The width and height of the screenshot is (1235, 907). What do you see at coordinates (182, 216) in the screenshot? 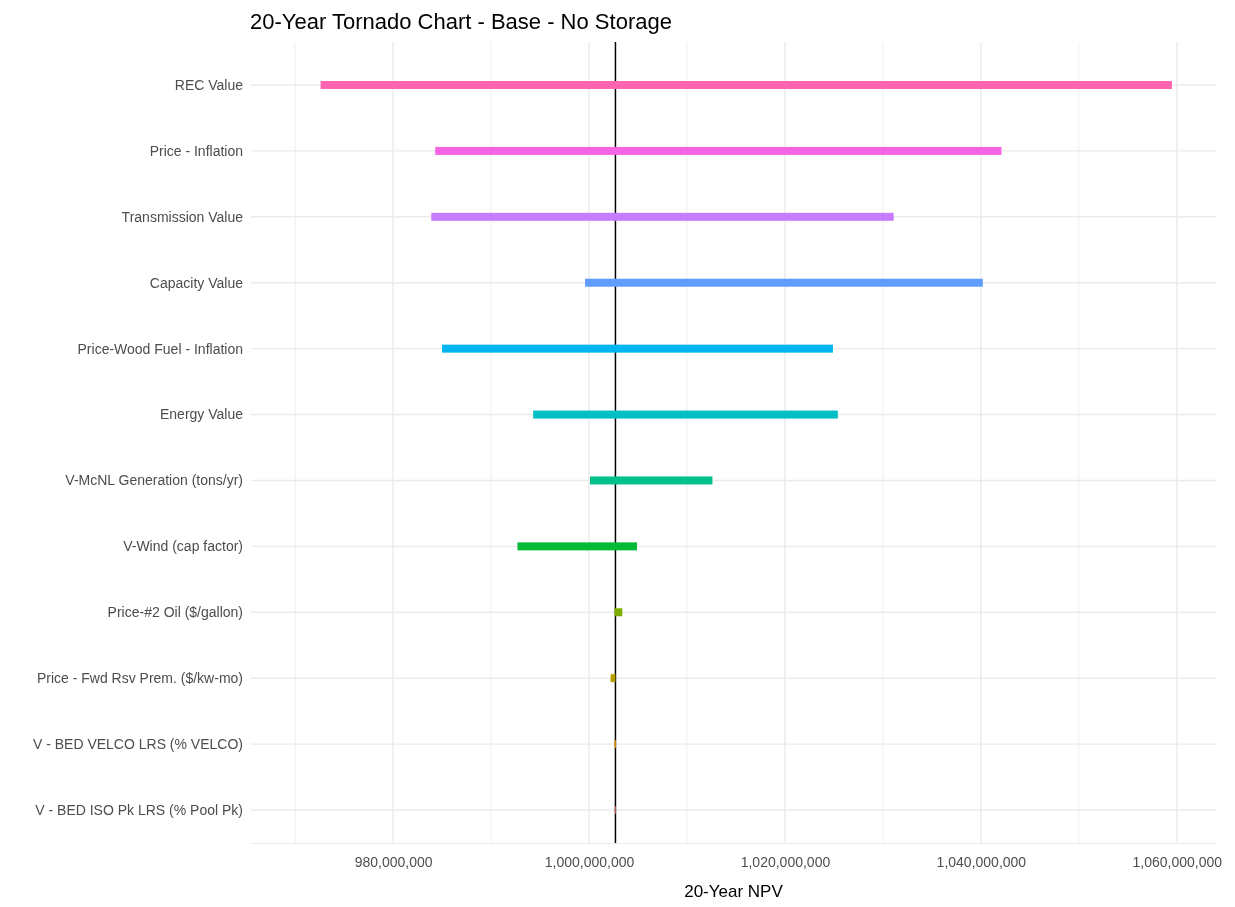
I see `y-tick-label: Transmission Value` at bounding box center [182, 216].